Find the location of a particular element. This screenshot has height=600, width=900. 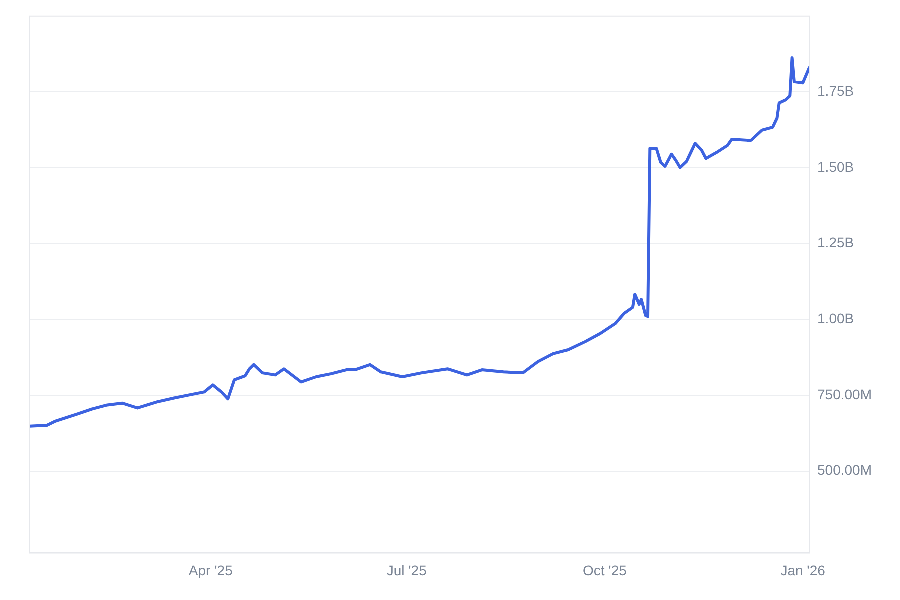

x-tick-label: Jan '26 is located at coordinates (803, 570).